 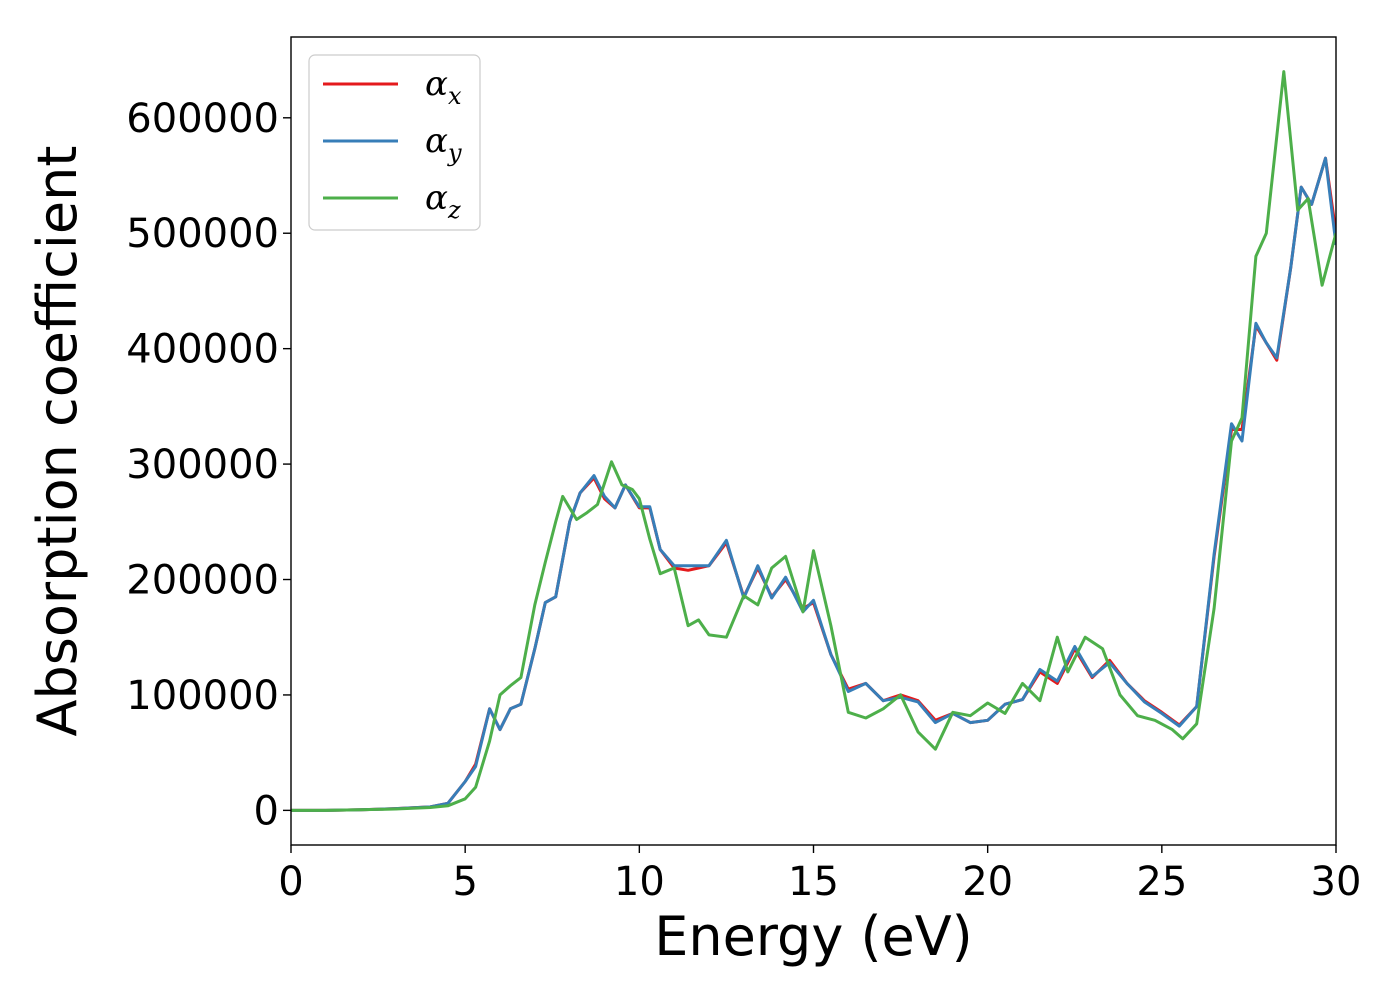 I want to click on y-axis-label: Absorption coefficient, so click(x=57, y=441).